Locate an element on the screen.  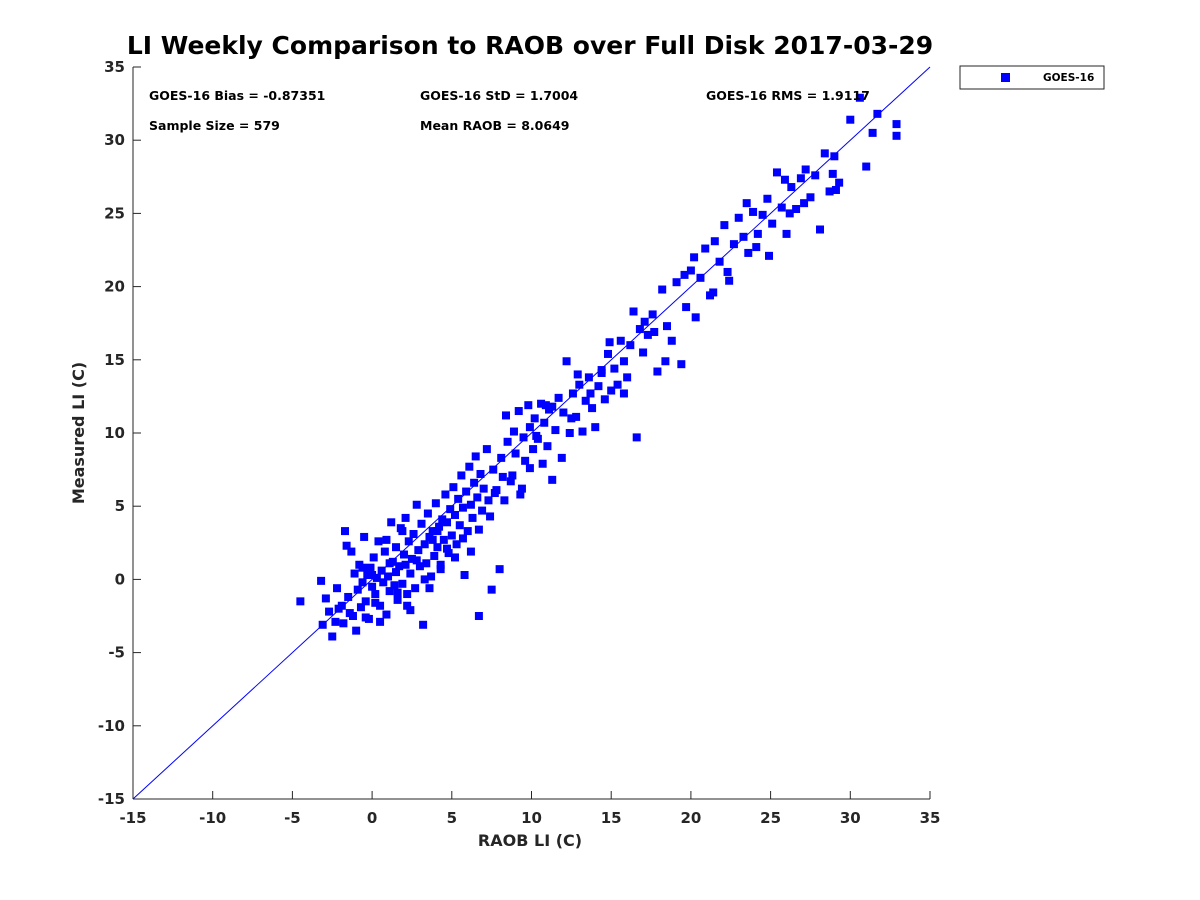
rms-annotation: GOES-16 RMS = 1.9117 is located at coordinates (788, 95).